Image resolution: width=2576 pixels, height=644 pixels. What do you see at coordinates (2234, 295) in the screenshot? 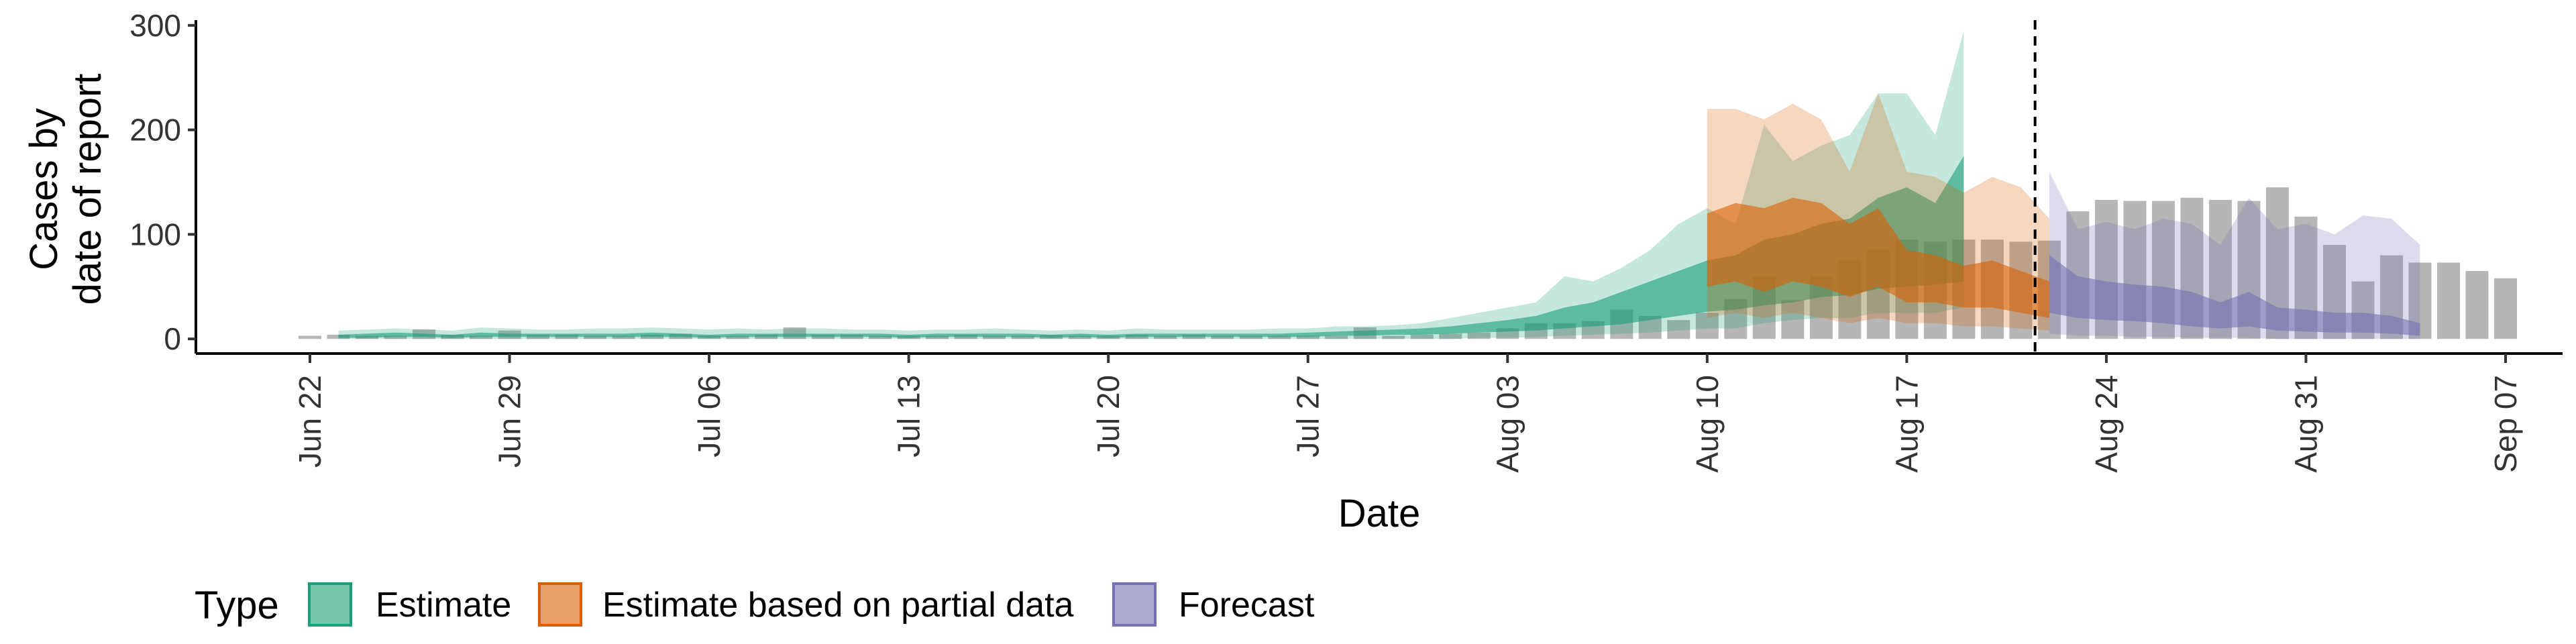
I see `forecast-inner-band` at bounding box center [2234, 295].